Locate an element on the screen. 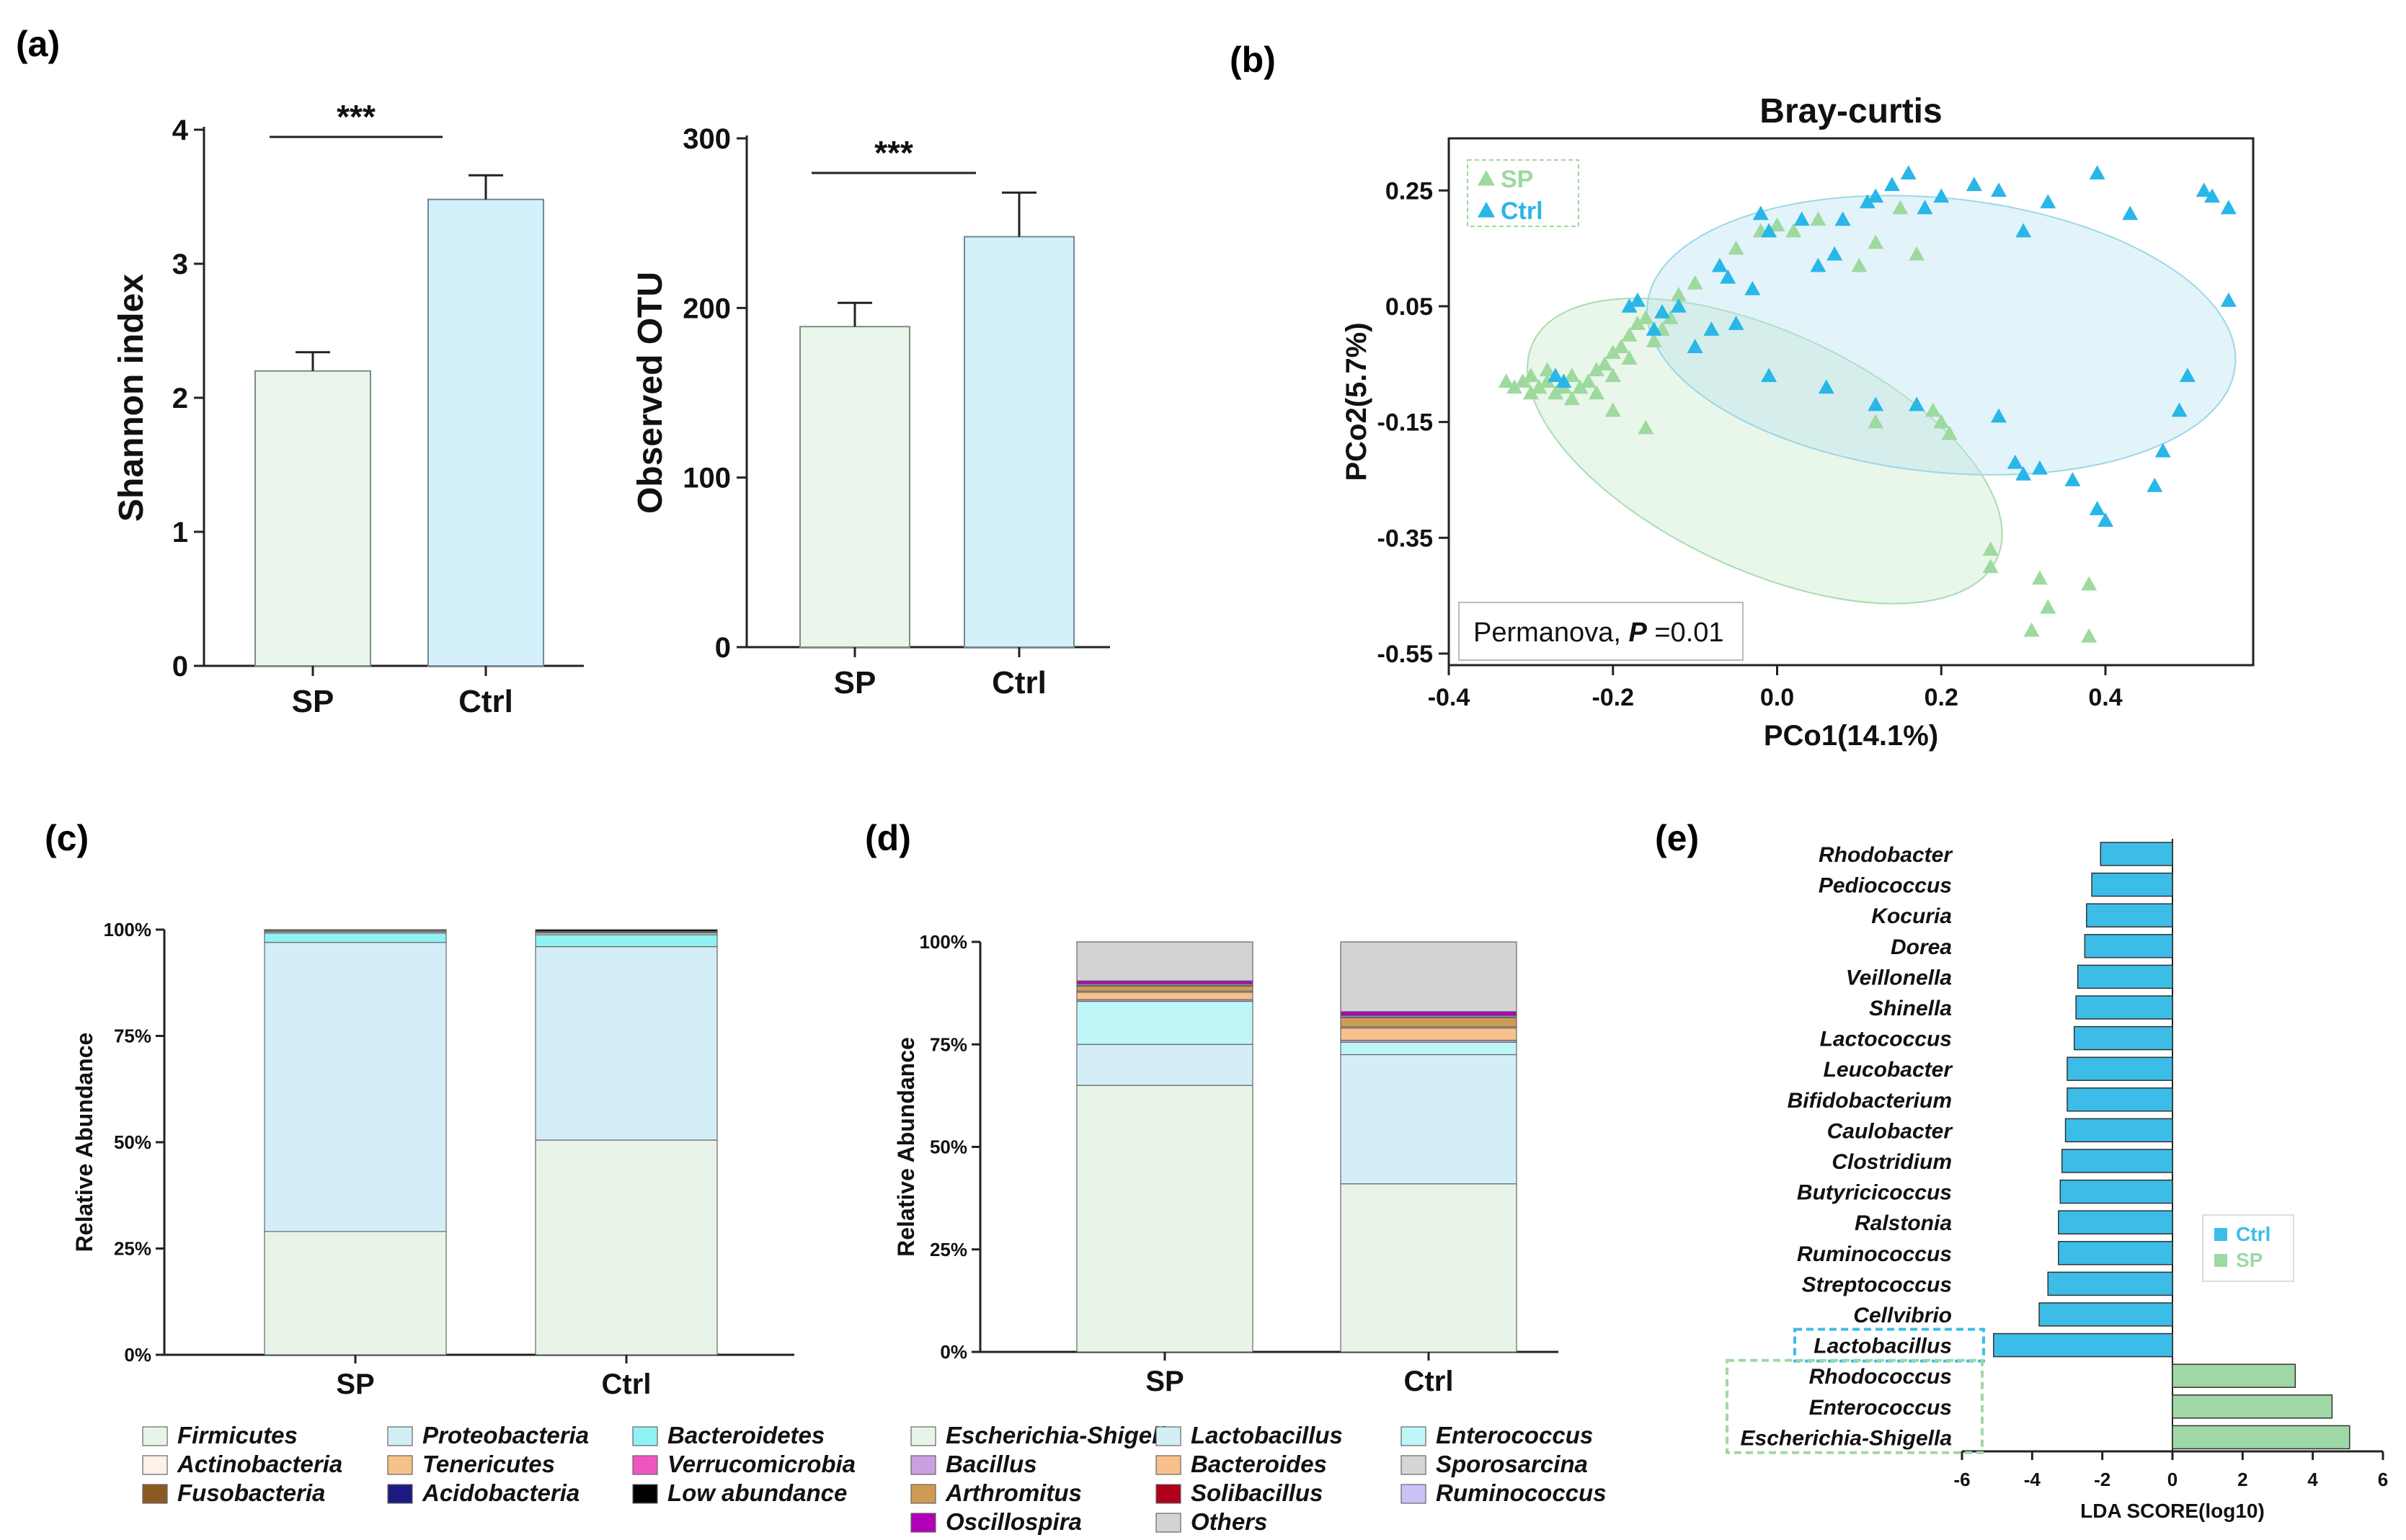 This screenshot has height=1540, width=2406. x-tick-label: -0.2 is located at coordinates (1613, 697).